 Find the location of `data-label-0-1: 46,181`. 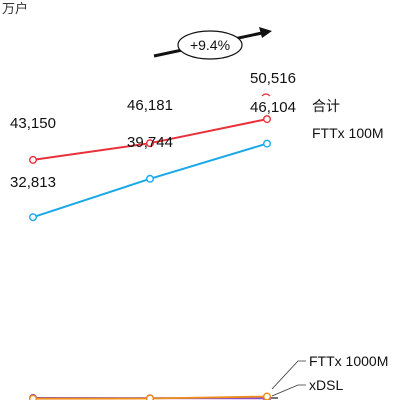

data-label-0-1: 46,181 is located at coordinates (150, 105).